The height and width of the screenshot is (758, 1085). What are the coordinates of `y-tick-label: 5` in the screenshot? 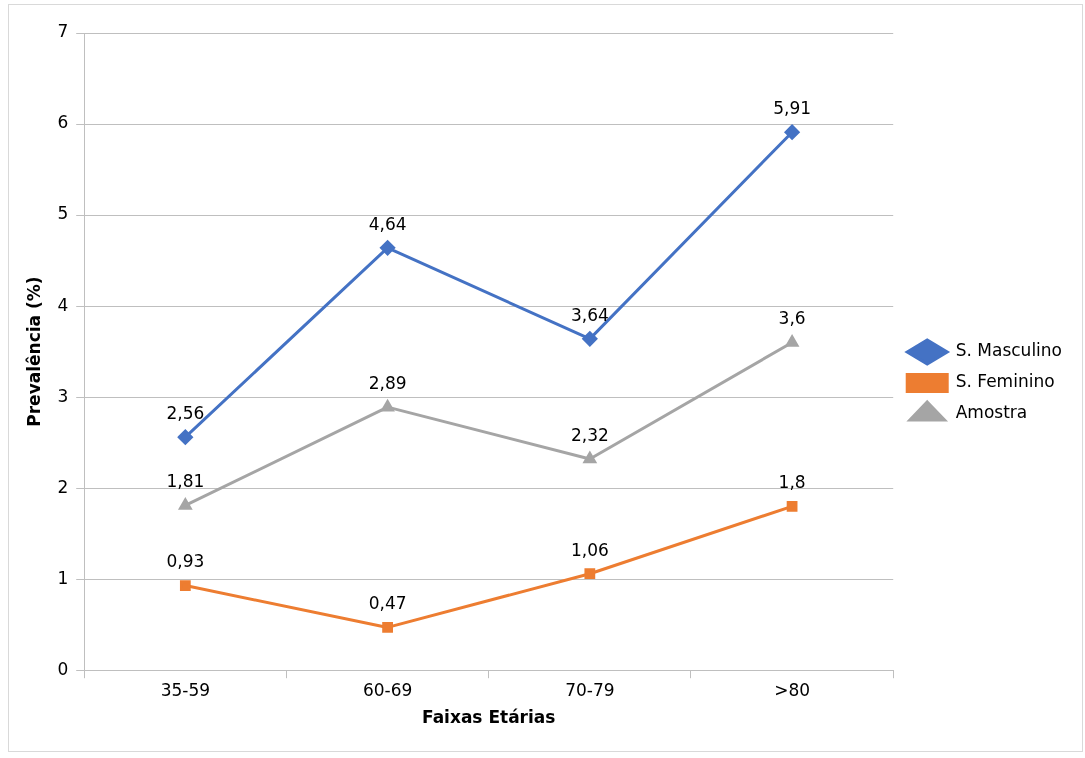 It's located at (63, 213).